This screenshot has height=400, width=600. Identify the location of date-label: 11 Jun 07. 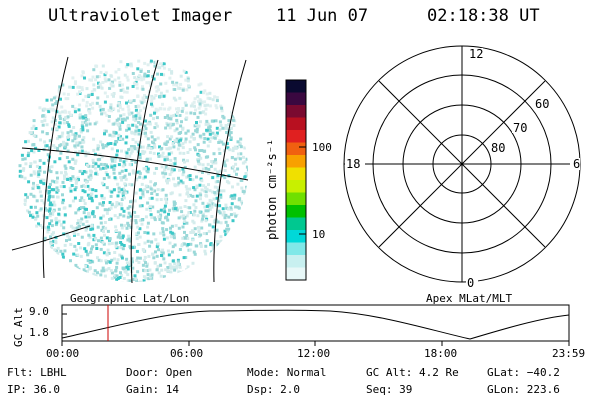
(322, 16).